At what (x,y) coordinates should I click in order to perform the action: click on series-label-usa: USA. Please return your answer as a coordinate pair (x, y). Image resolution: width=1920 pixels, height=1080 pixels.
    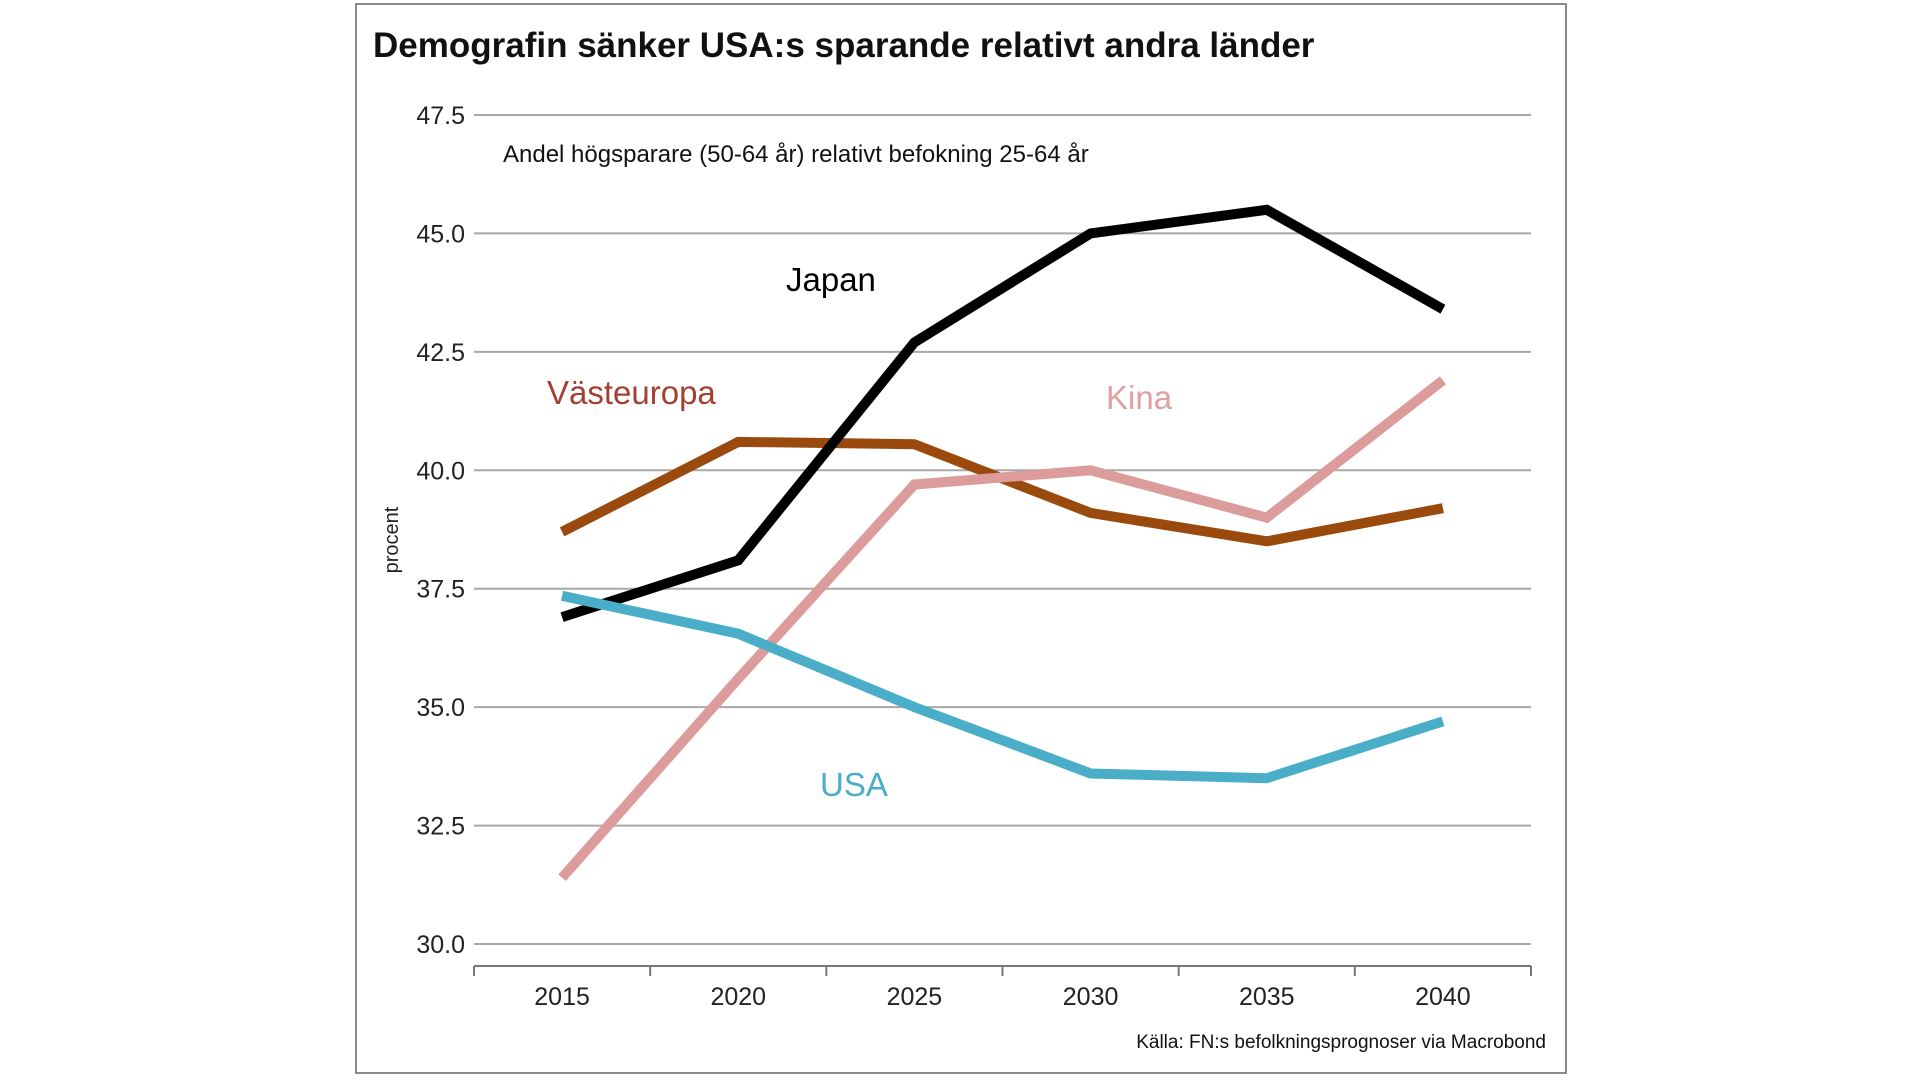
    Looking at the image, I should click on (854, 784).